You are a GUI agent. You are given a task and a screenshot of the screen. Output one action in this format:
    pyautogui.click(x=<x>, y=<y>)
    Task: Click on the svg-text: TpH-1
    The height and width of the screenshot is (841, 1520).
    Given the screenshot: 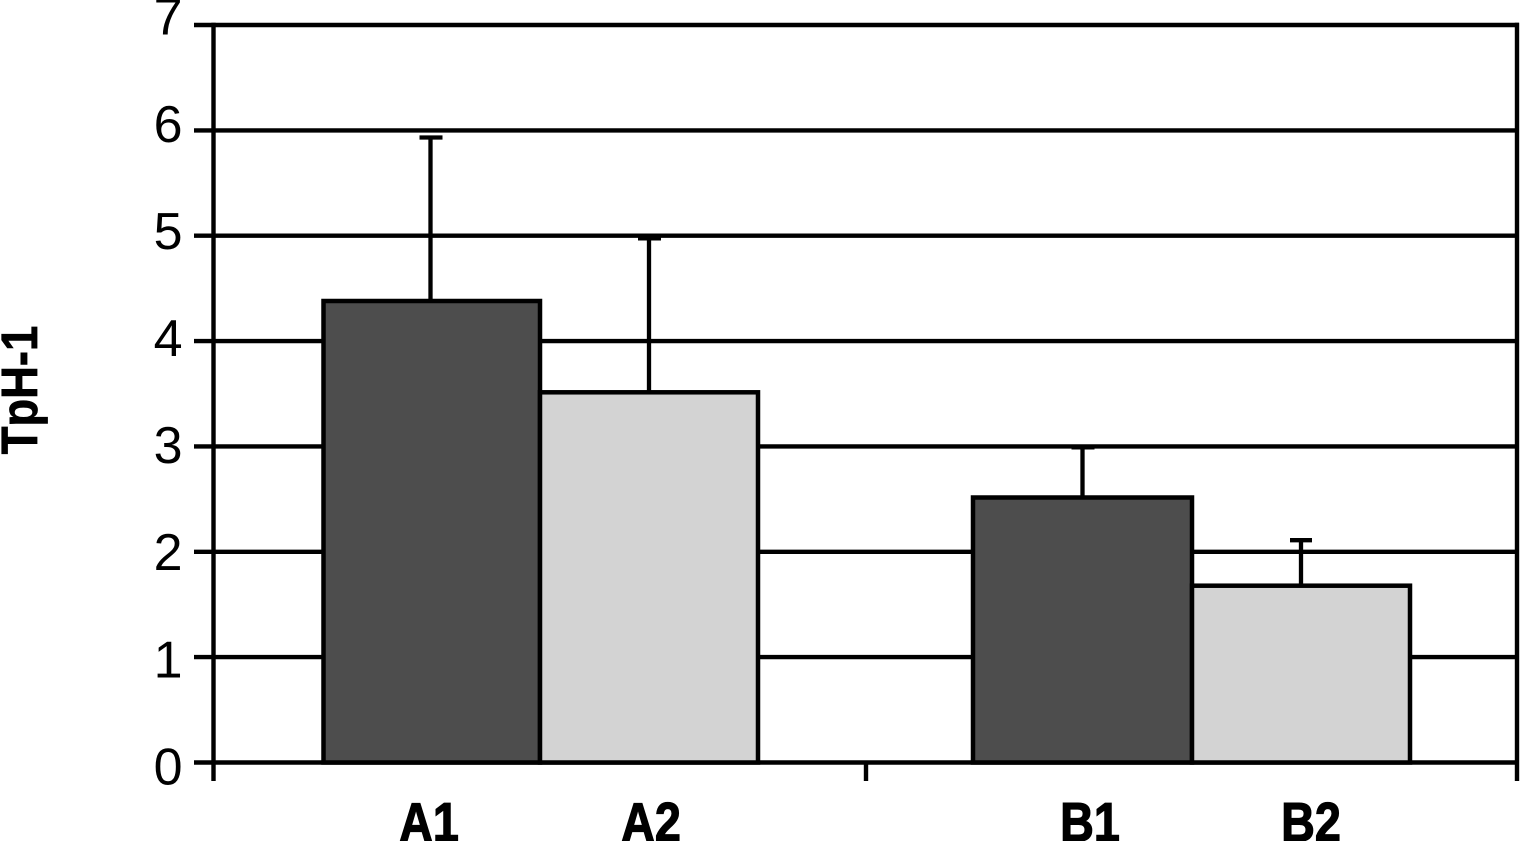 What is the action you would take?
    pyautogui.click(x=24, y=390)
    